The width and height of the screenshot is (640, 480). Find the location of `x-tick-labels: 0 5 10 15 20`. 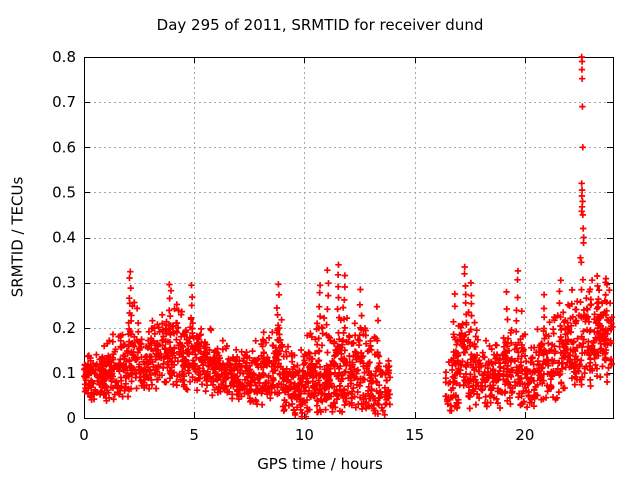

x-tick-labels: 0 5 10 15 20 is located at coordinates (306, 435).